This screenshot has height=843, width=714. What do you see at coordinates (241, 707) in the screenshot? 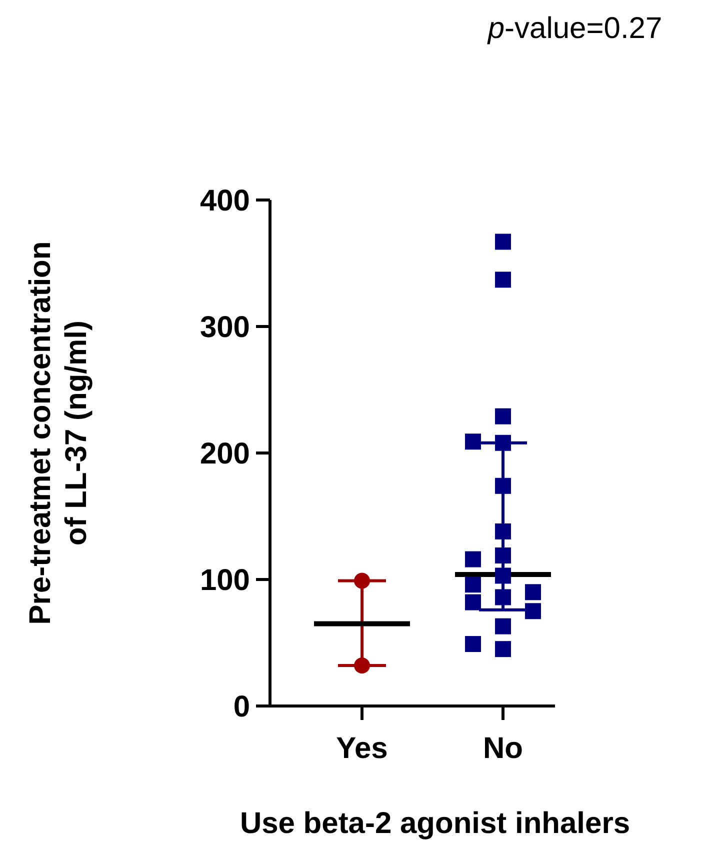
I see `y-tick-label: 0` at bounding box center [241, 707].